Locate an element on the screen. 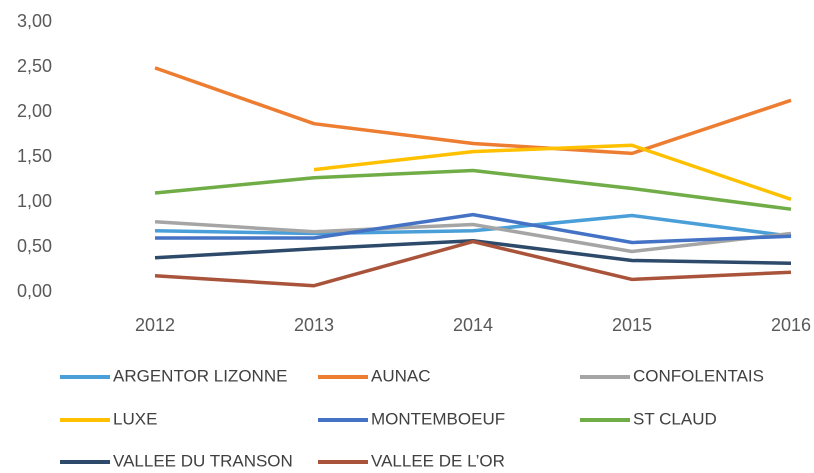 This screenshot has height=473, width=814. x-tick-label: 2015 is located at coordinates (632, 325).